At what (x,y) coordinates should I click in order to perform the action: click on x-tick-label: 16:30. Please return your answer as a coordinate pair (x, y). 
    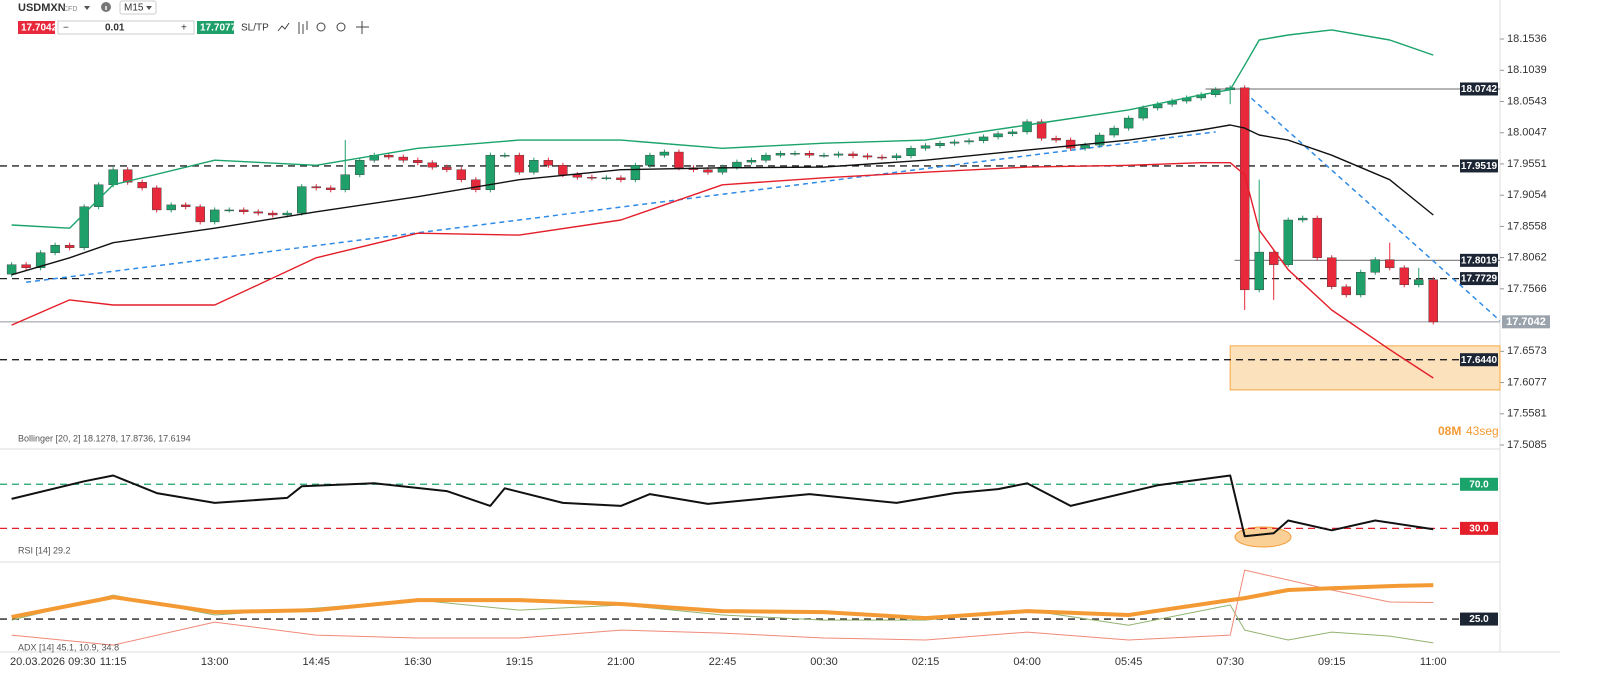
    Looking at the image, I should click on (418, 662).